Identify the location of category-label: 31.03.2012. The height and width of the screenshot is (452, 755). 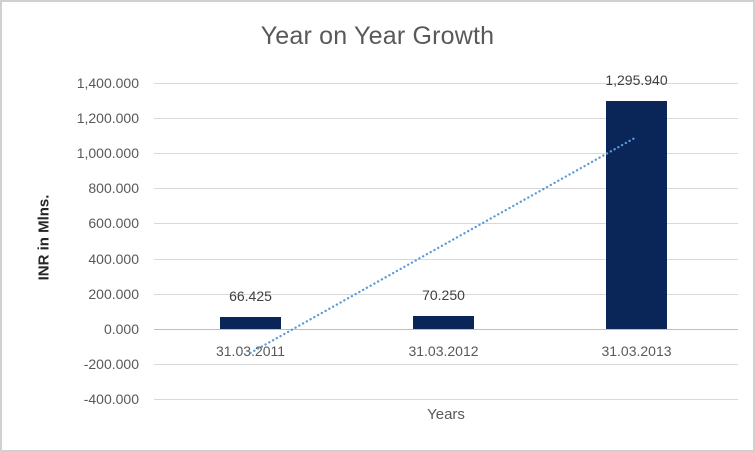
(443, 351).